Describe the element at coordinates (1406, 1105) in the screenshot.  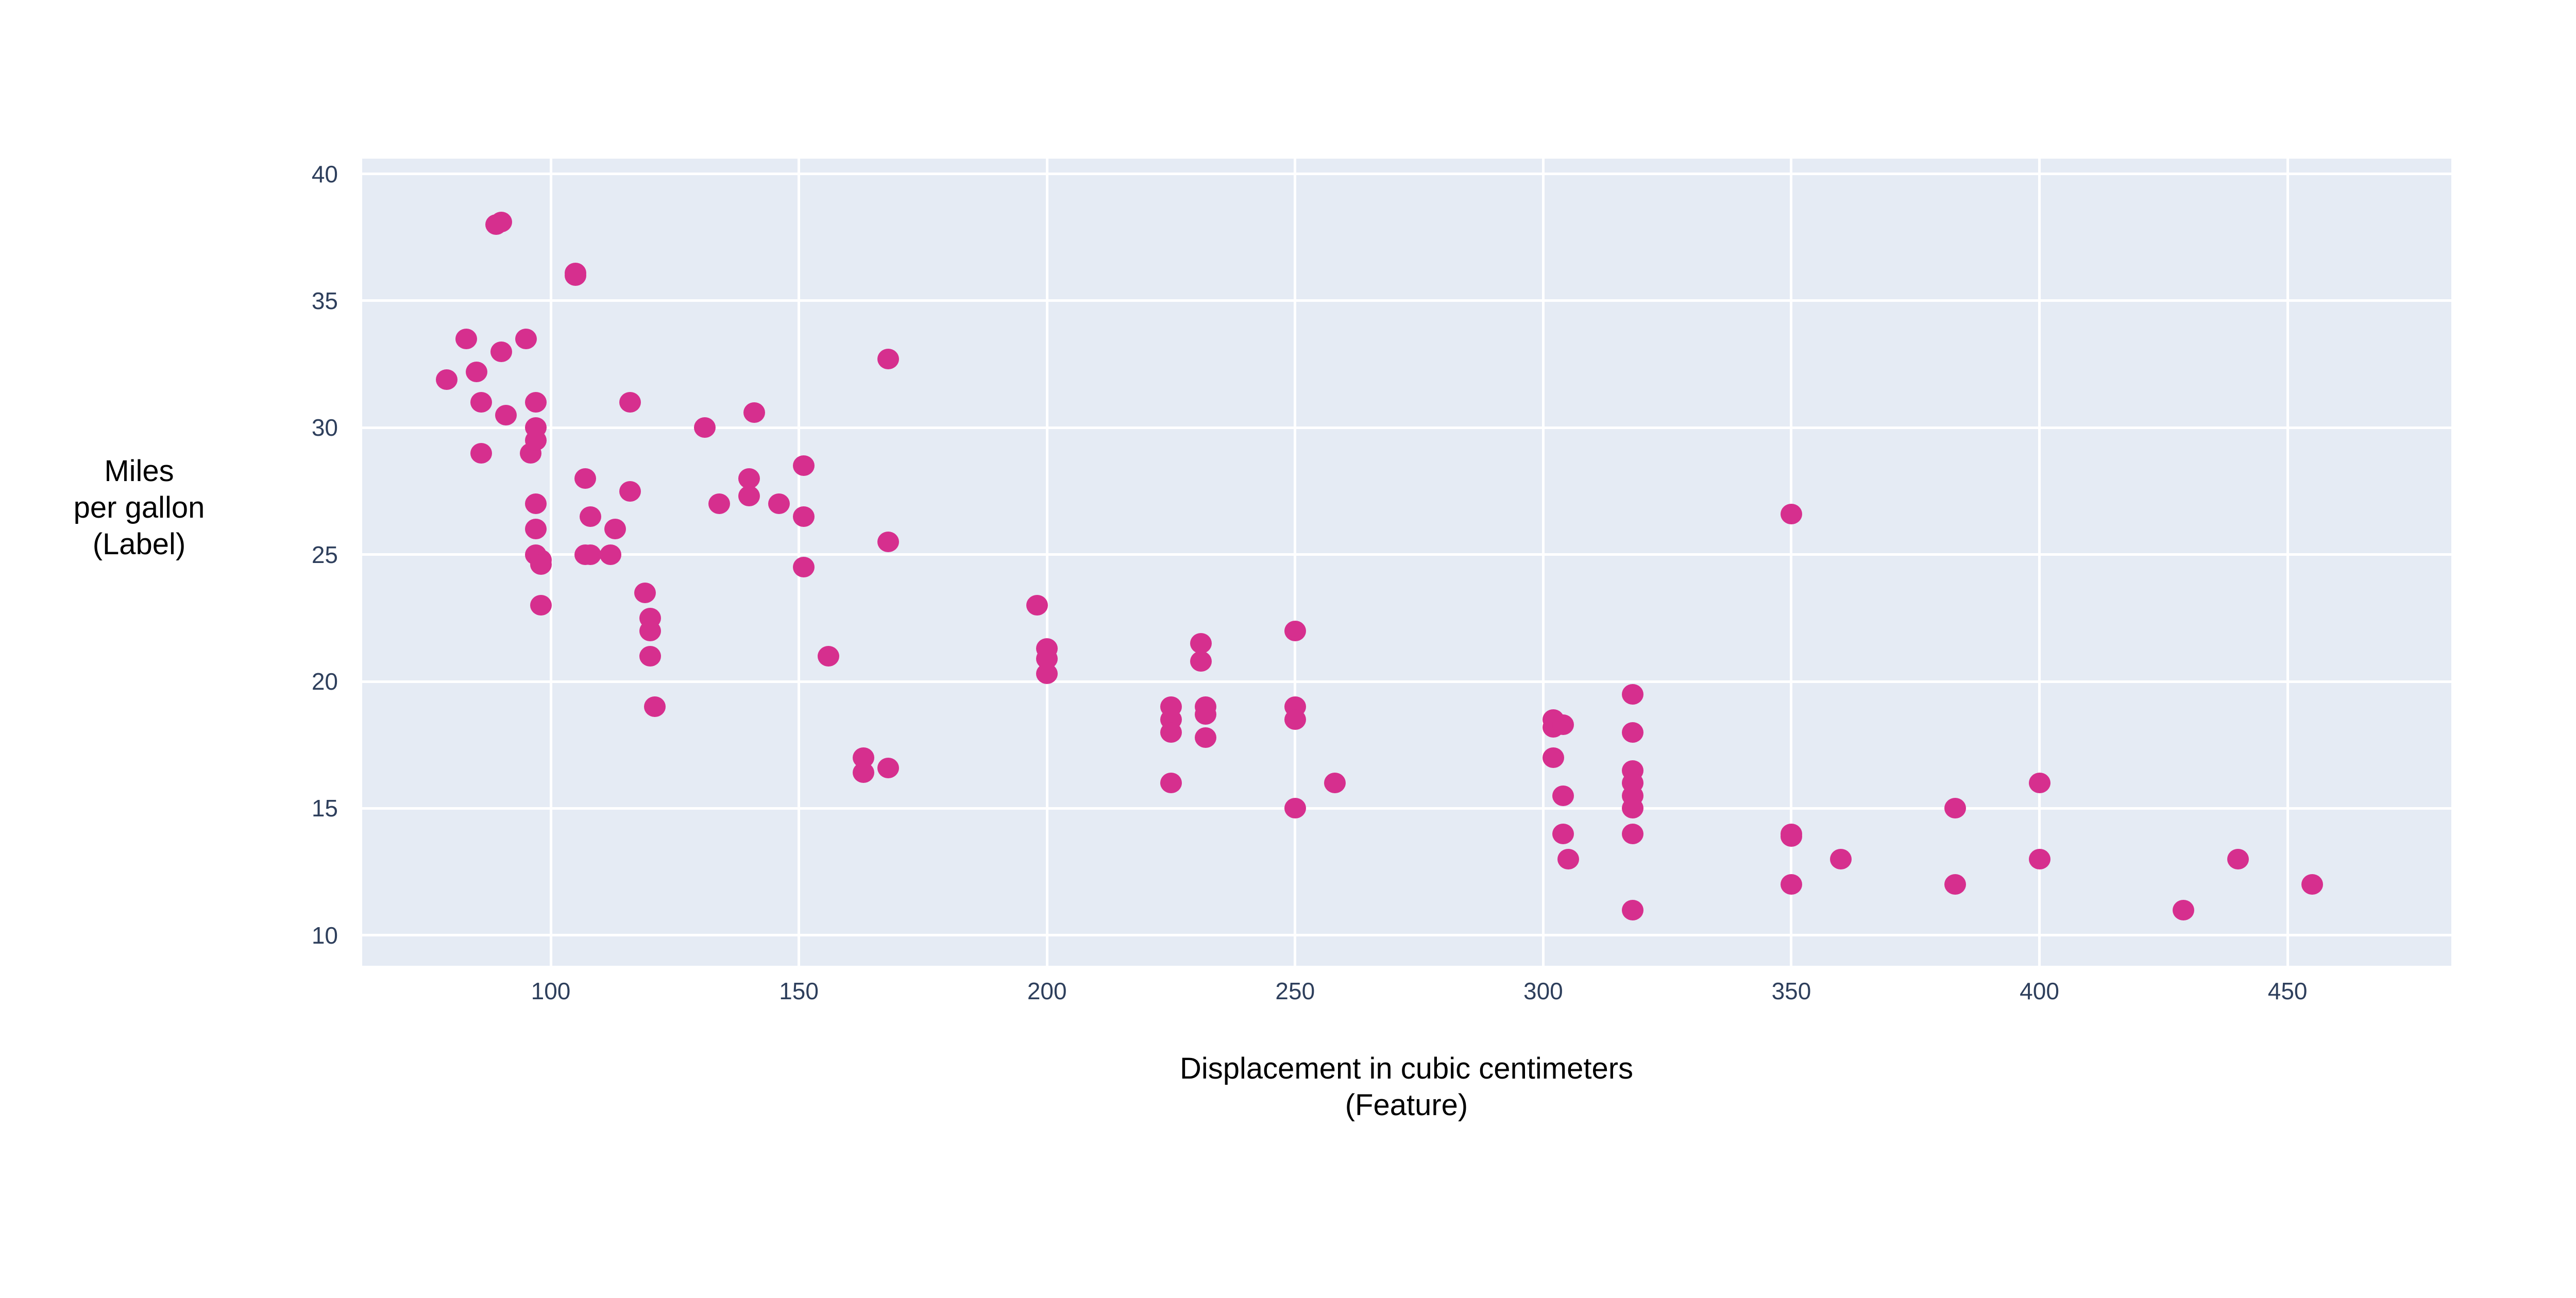
I see `x-axis-title-line-2: (Feature)` at that location.